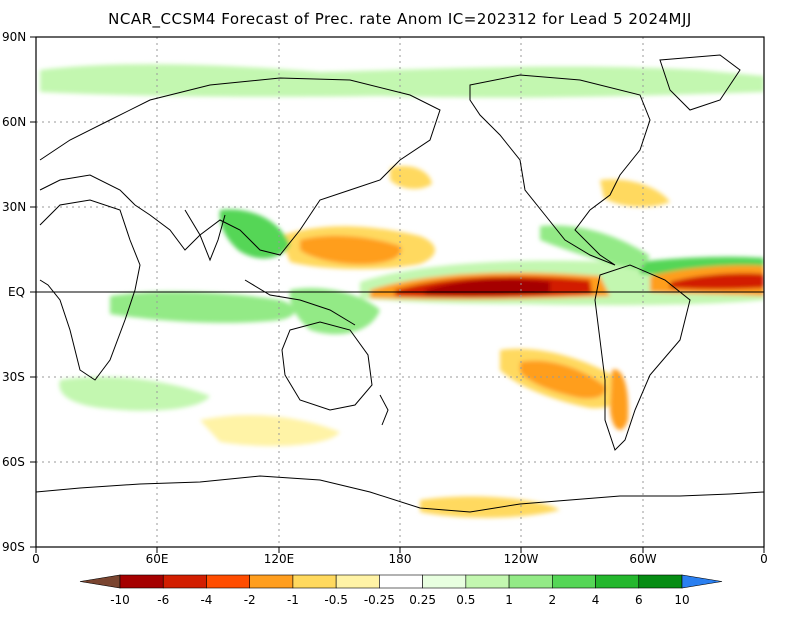  I want to click on colorbar-label: 0.5, so click(466, 600).